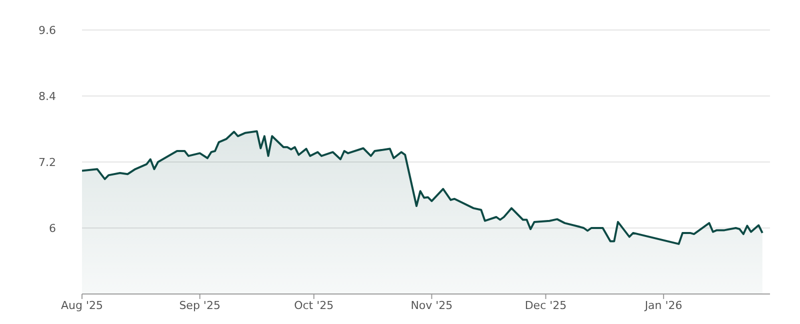  Describe the element at coordinates (199, 305) in the screenshot. I see `x-tick-label: Sep '25` at that location.